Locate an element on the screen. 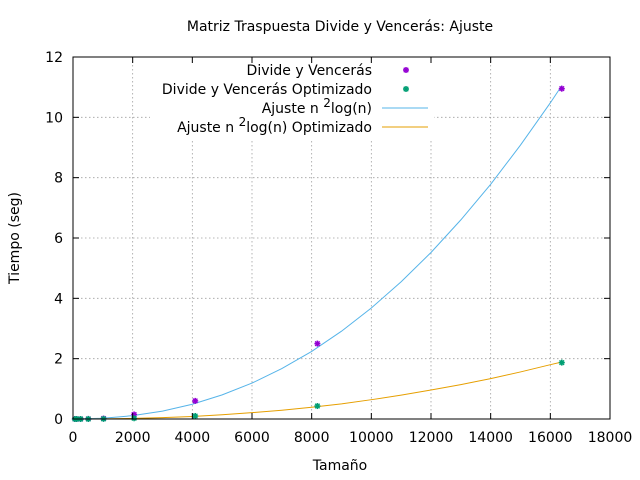  y-tick-label: 12 is located at coordinates (54, 58).